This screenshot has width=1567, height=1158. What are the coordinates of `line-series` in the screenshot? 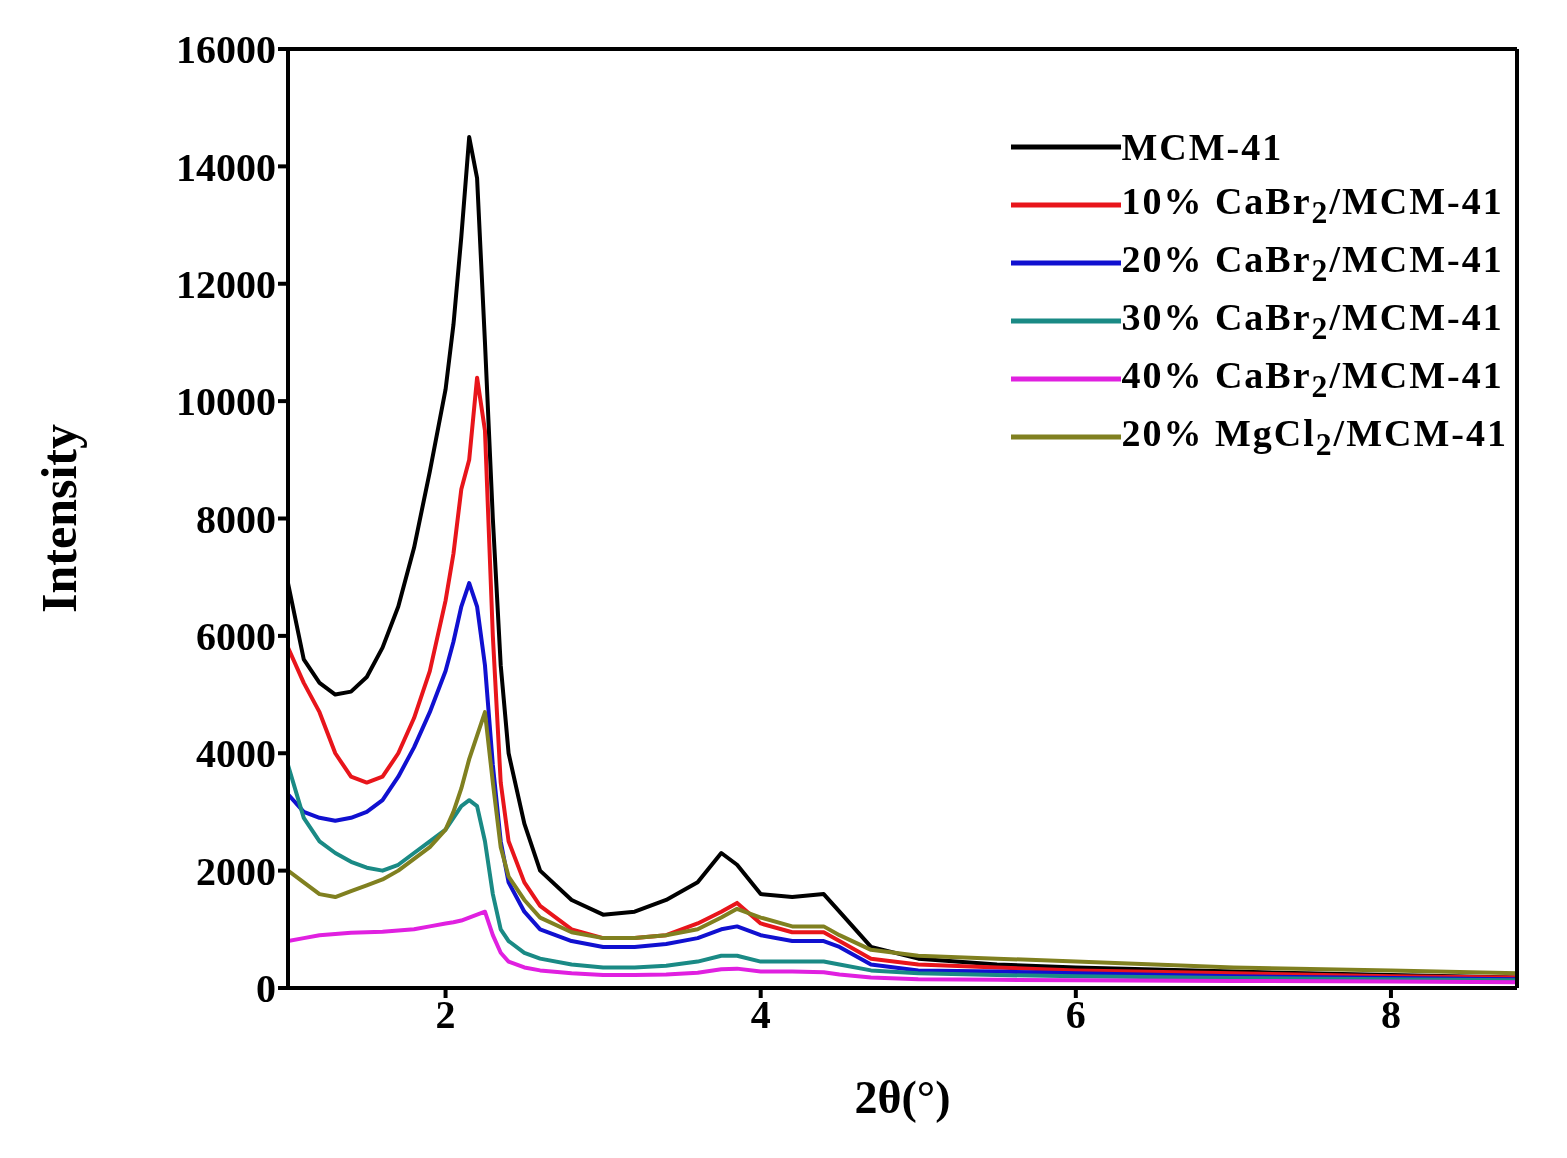 It's located at (902, 947).